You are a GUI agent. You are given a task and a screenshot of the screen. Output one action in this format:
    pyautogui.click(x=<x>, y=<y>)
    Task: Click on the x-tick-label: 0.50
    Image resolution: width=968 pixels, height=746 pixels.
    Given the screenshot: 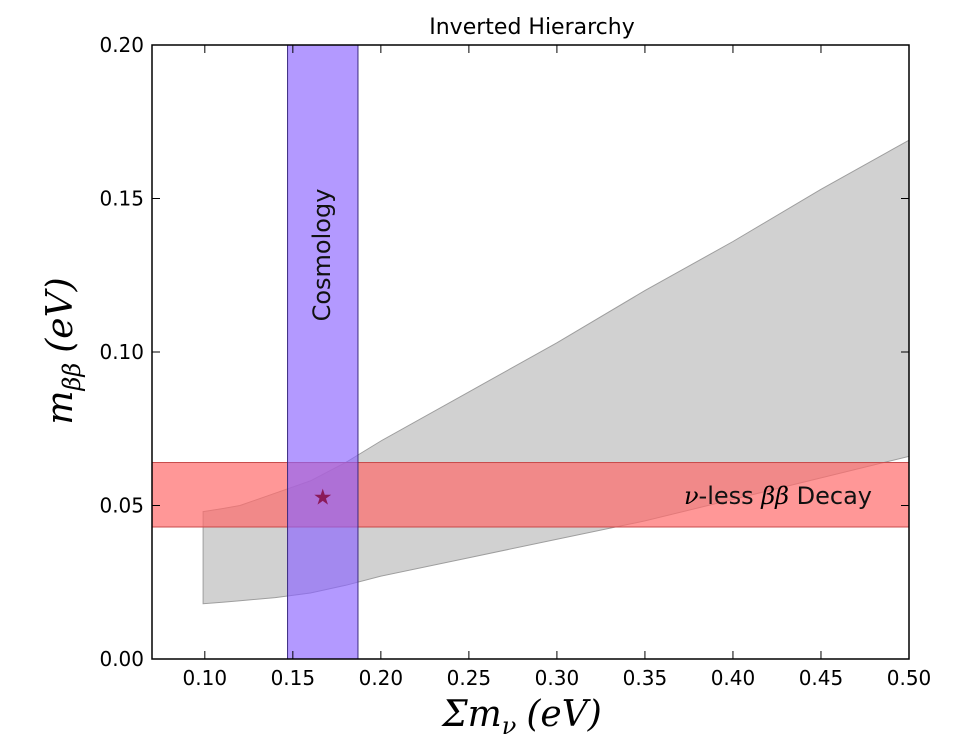 What is the action you would take?
    pyautogui.click(x=909, y=678)
    